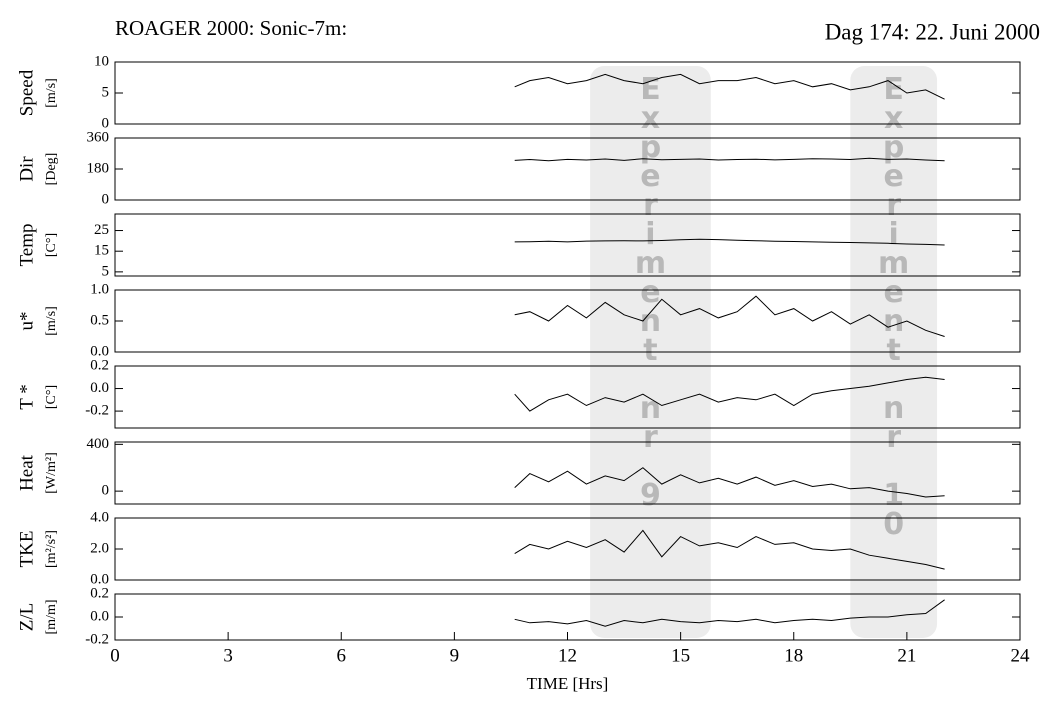 This screenshot has height=713, width=1054. What do you see at coordinates (26, 472) in the screenshot?
I see `y-axis-label: Heat` at bounding box center [26, 472].